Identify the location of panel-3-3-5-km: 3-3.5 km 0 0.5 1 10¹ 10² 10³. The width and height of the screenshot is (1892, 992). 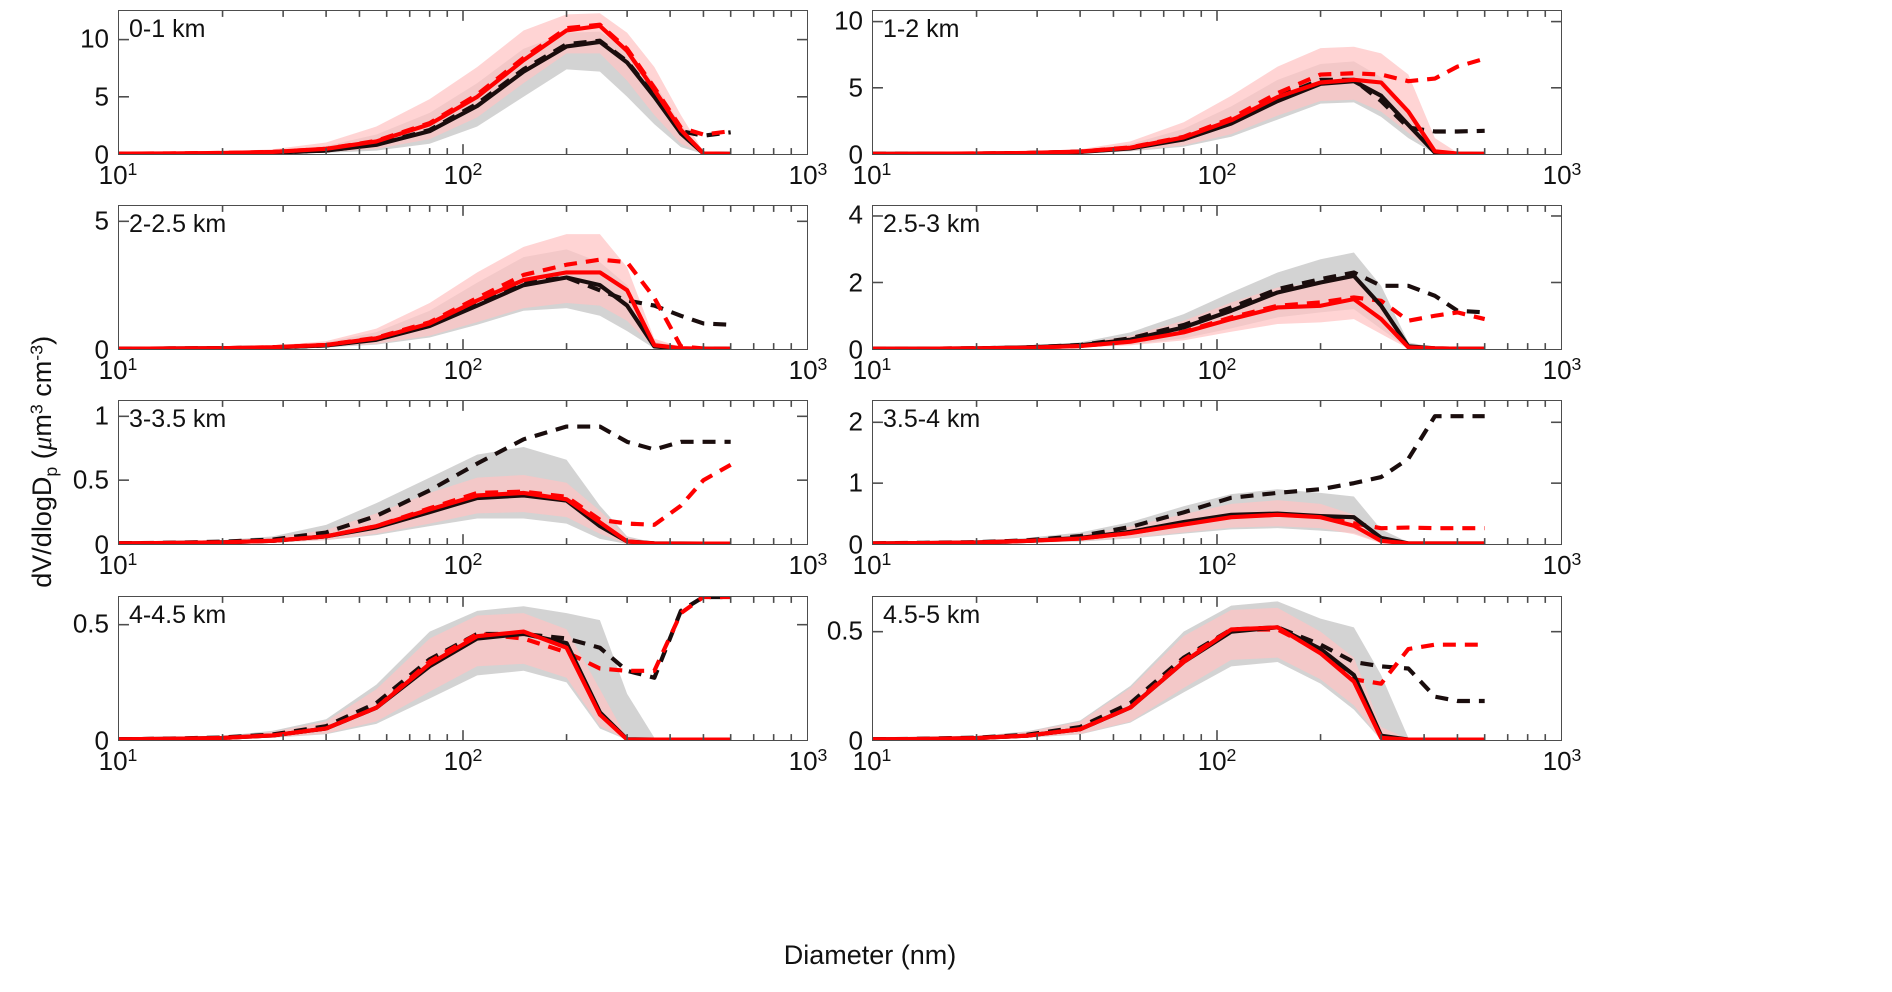
(450, 490).